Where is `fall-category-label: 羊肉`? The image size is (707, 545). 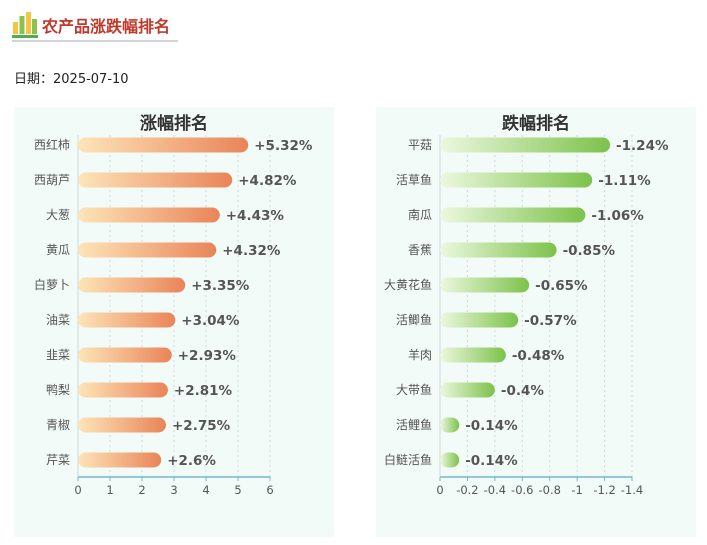 fall-category-label: 羊肉 is located at coordinates (420, 354).